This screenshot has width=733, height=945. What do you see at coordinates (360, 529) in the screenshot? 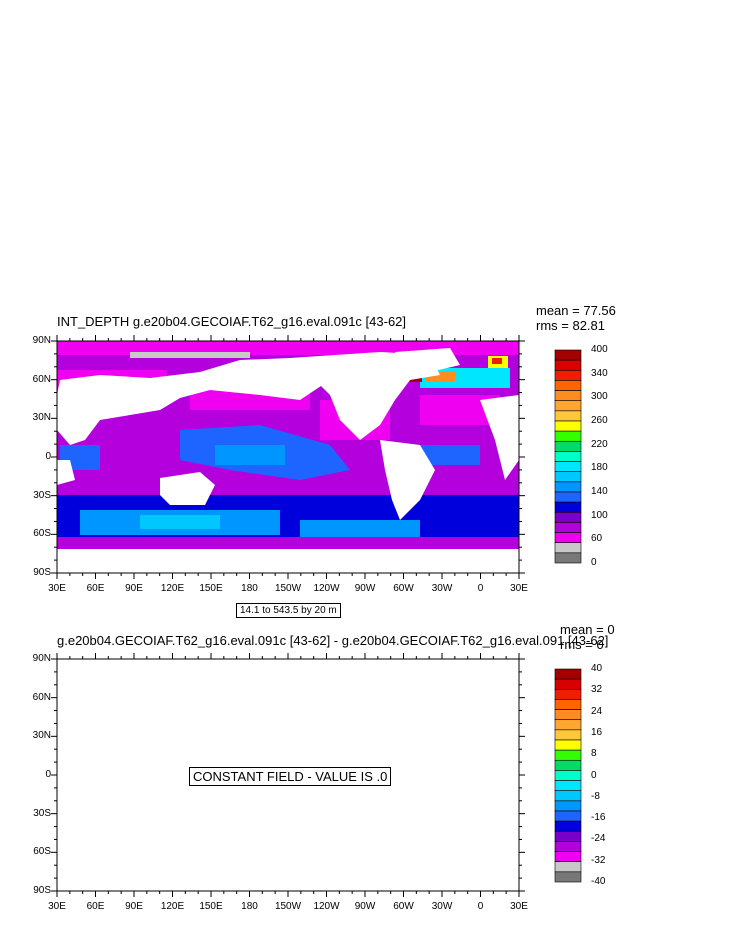
I see `southern-ocean-mid2` at bounding box center [360, 529].